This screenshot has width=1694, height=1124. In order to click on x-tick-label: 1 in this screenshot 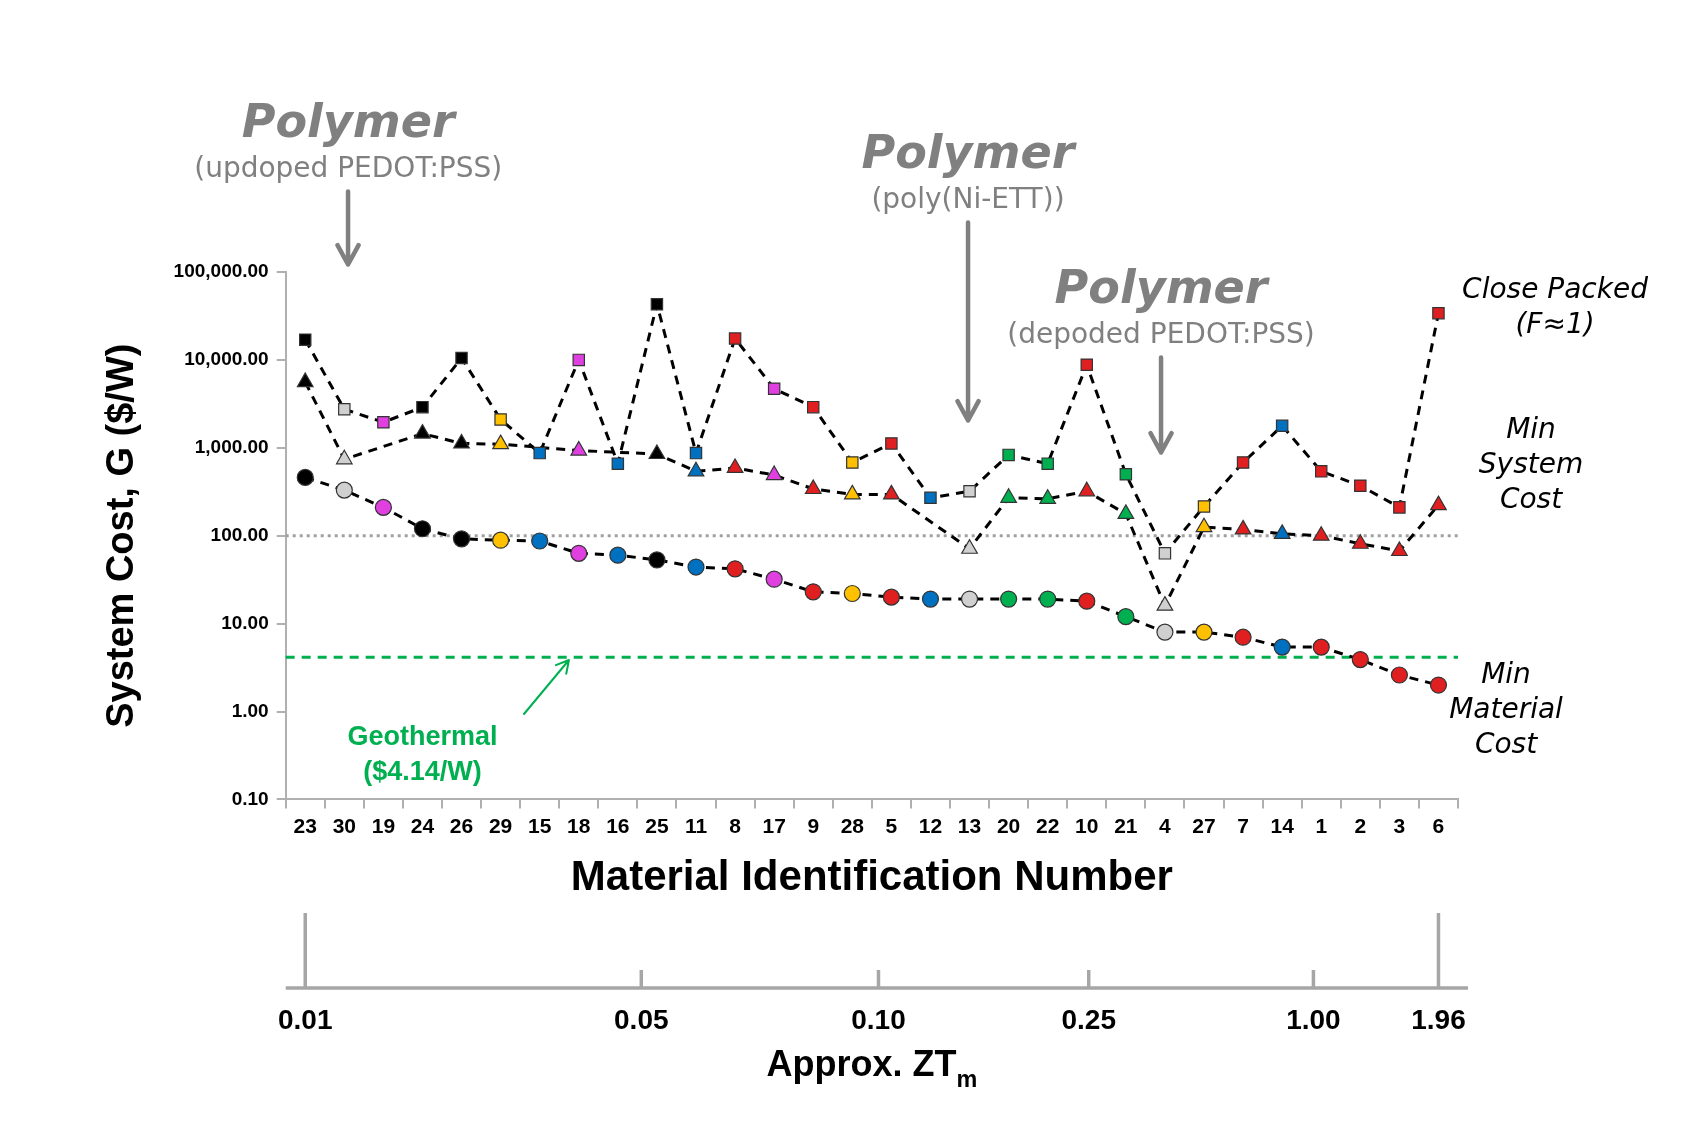, I will do `click(1321, 825)`.